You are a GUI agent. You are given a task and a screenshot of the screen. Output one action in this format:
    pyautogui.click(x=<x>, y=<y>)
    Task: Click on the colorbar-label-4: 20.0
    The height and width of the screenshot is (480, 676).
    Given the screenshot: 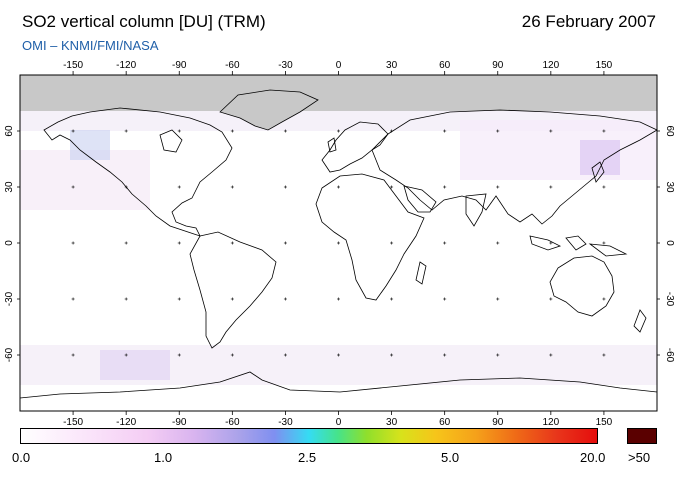 What is the action you would take?
    pyautogui.click(x=593, y=457)
    